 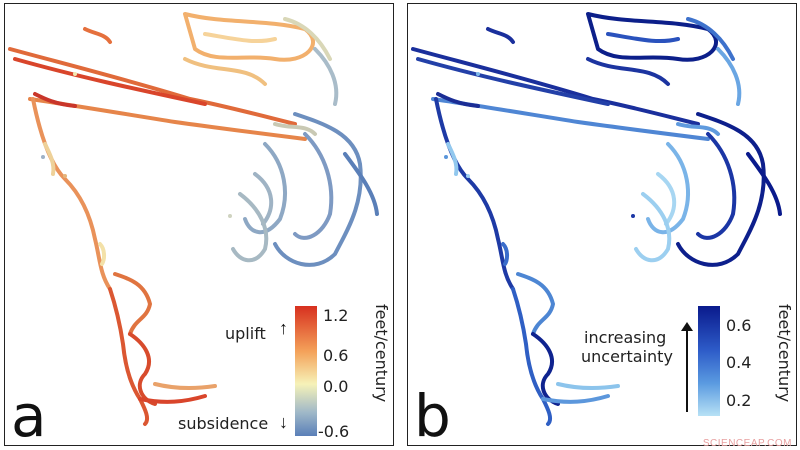 I want to click on unit-a: feet/century, so click(x=381, y=353).